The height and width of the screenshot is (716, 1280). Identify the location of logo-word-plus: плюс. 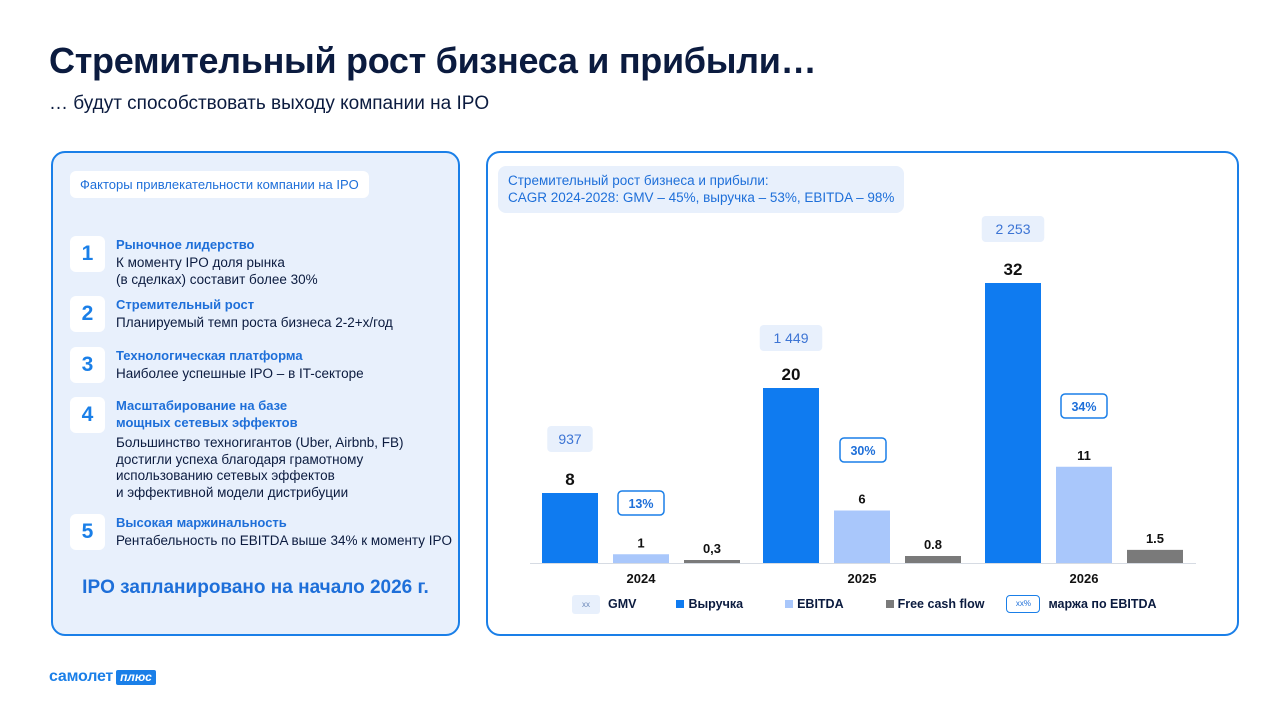
(136, 677).